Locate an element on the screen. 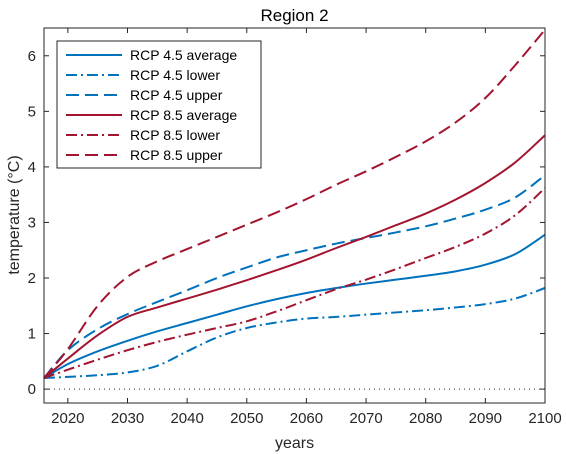 The height and width of the screenshot is (454, 566). x-tick-label: 2020 is located at coordinates (67, 418).